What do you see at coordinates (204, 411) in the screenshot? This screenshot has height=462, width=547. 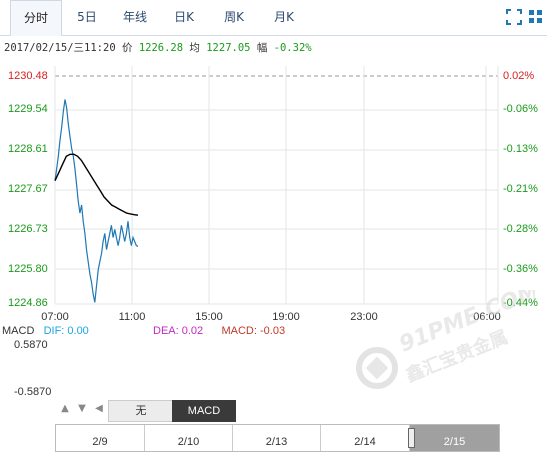 I see `indicator-macd-button: MACD` at bounding box center [204, 411].